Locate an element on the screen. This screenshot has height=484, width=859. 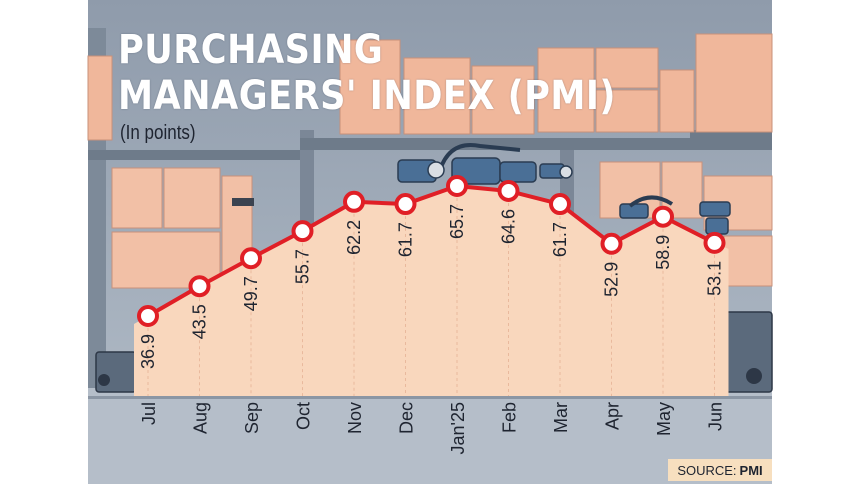
data-label-9: 52.9 is located at coordinates (612, 279).